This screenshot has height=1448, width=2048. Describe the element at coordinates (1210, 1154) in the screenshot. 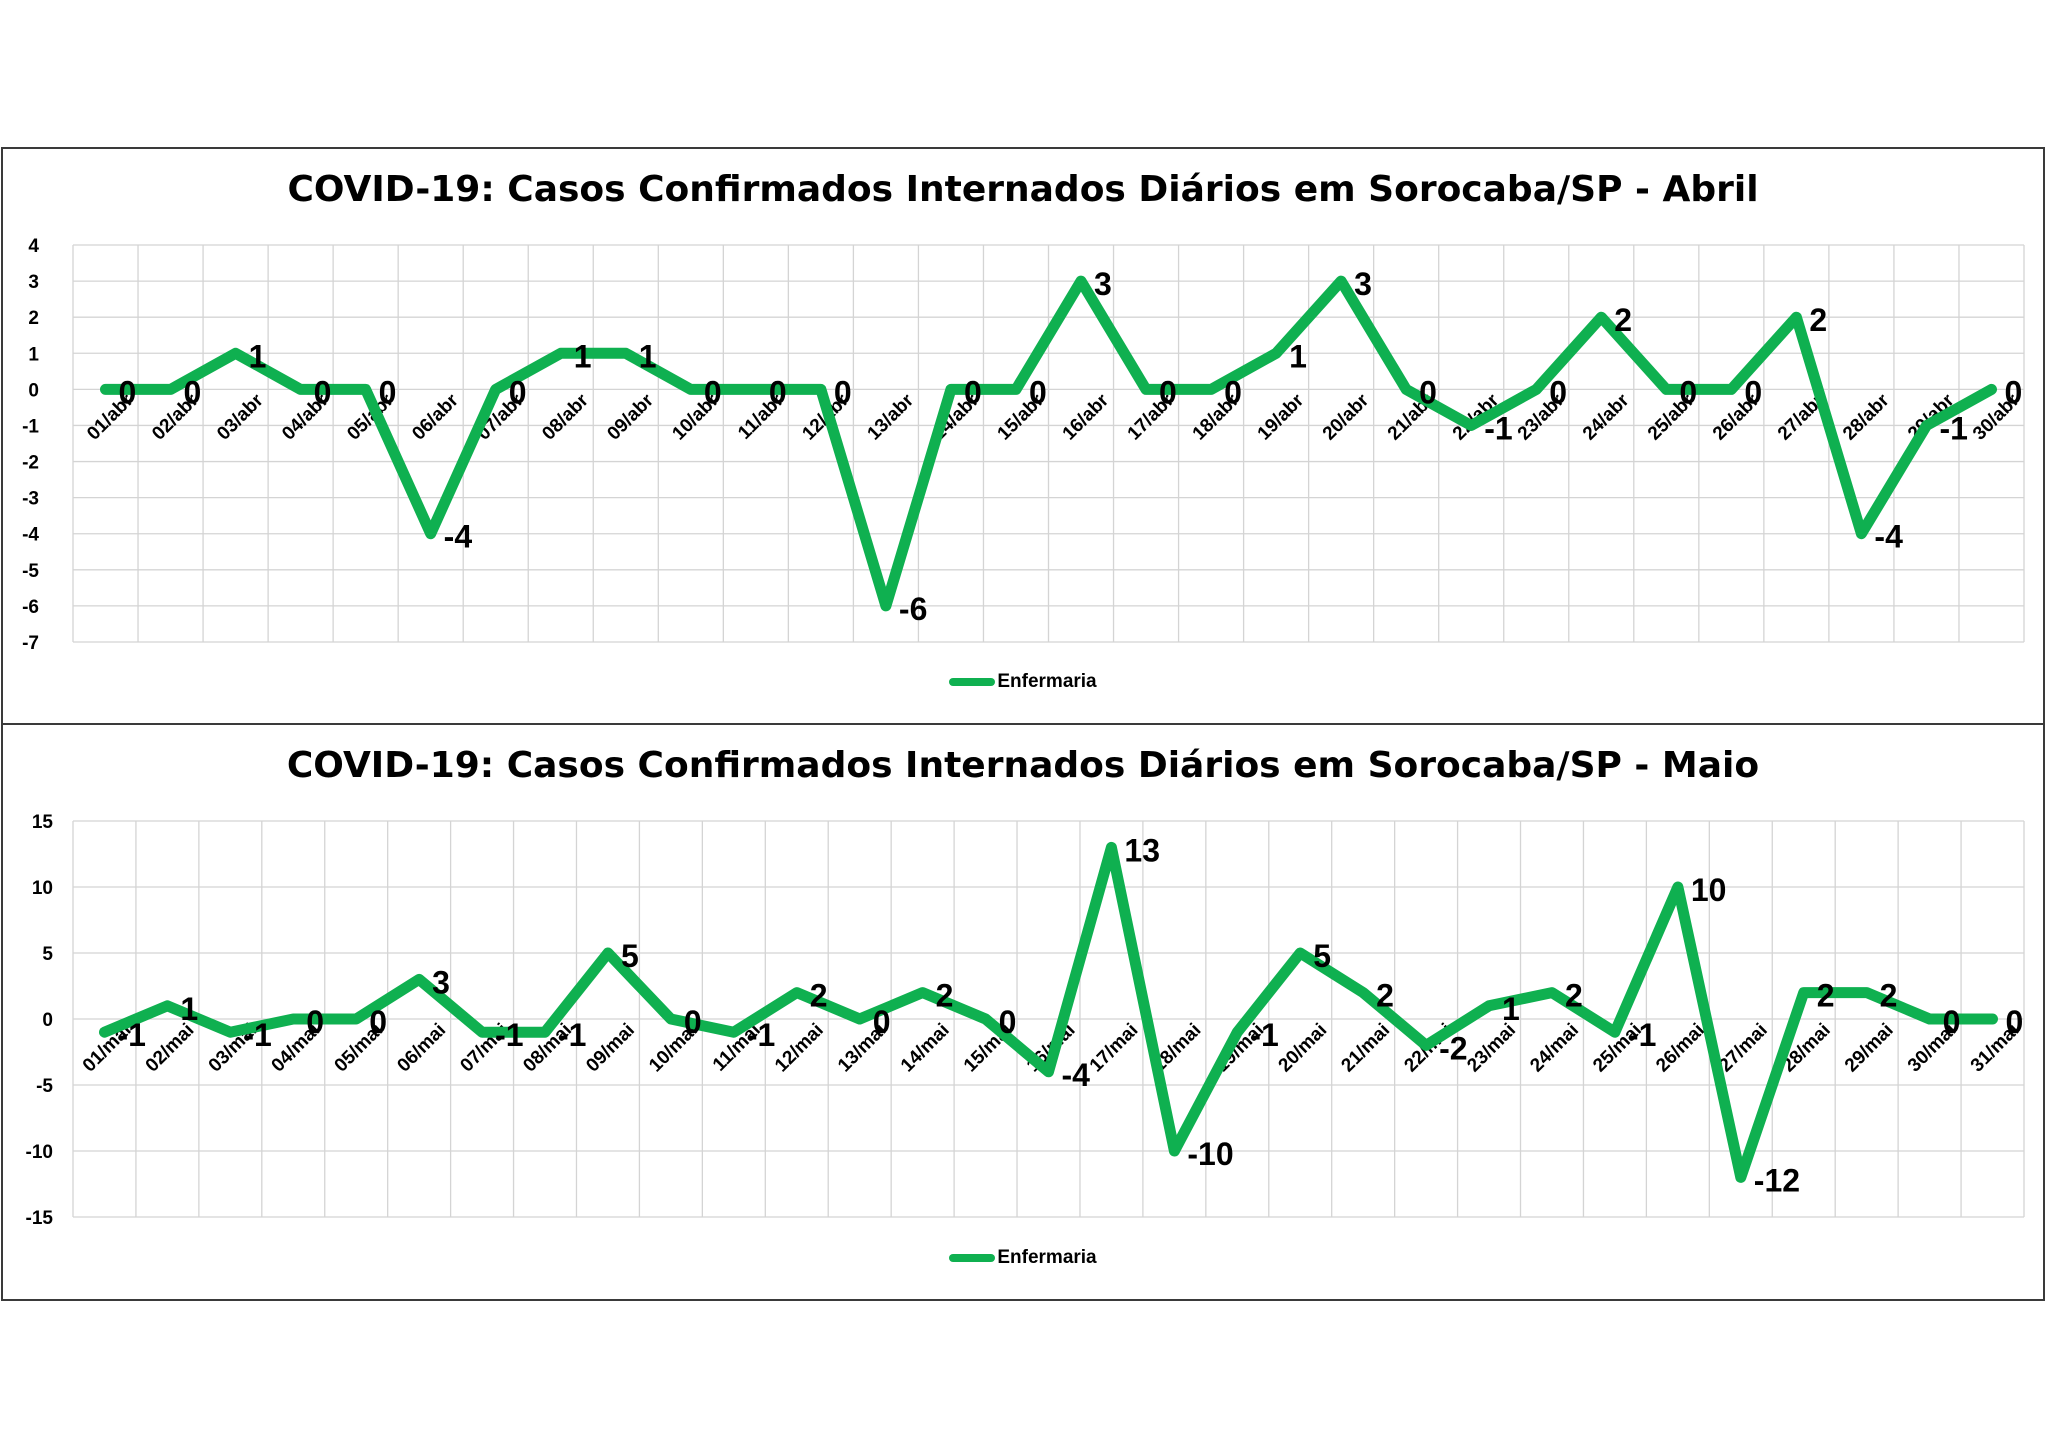

I see `data-label: -10` at that location.